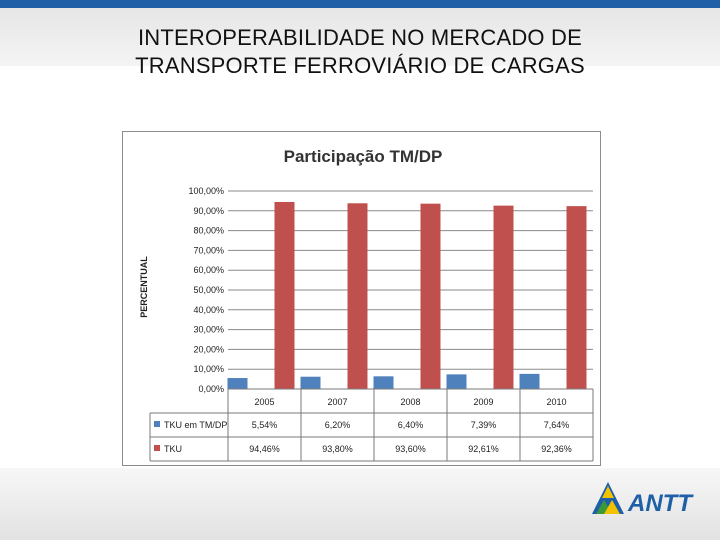  I want to click on y-tick-label: 10,00%, so click(208, 369).